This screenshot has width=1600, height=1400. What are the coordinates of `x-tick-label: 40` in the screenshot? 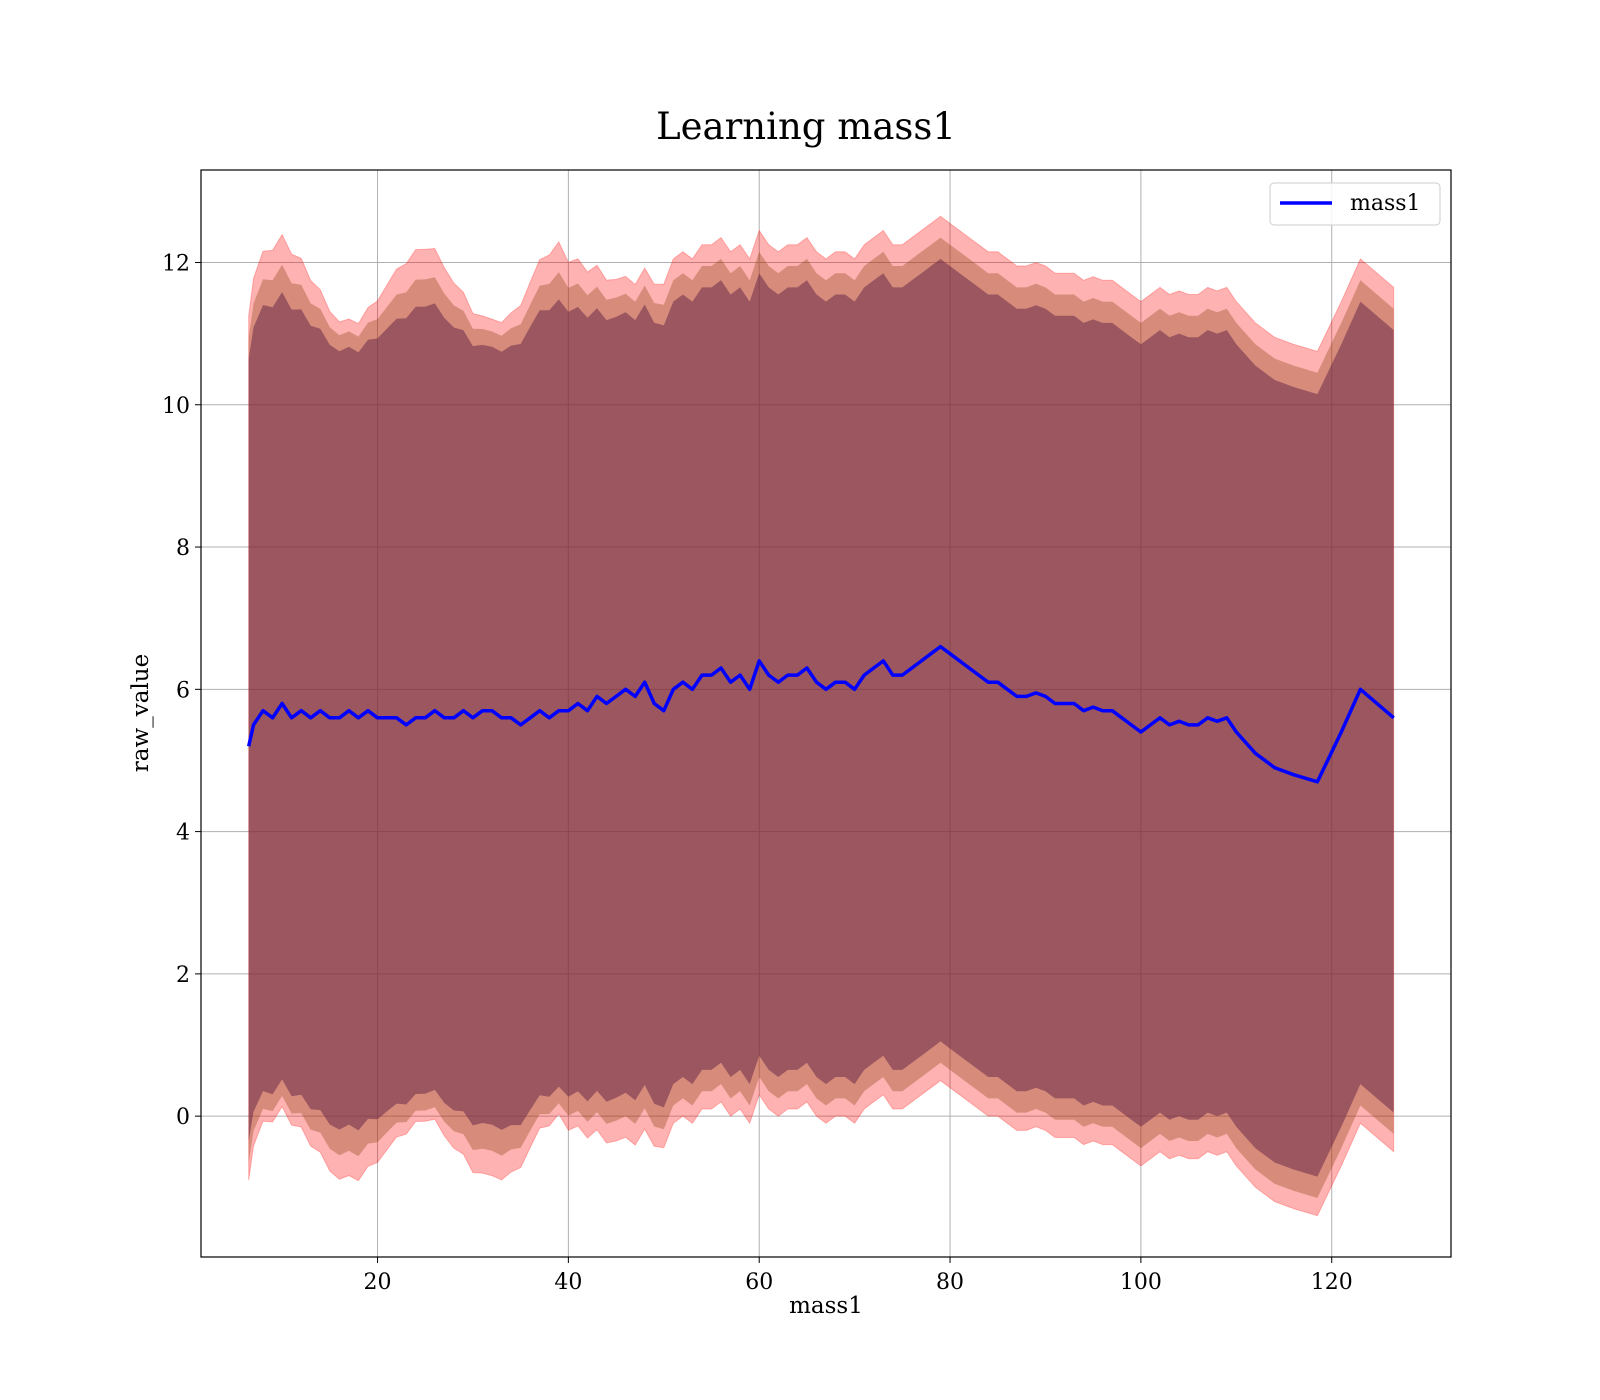 It's located at (568, 1282).